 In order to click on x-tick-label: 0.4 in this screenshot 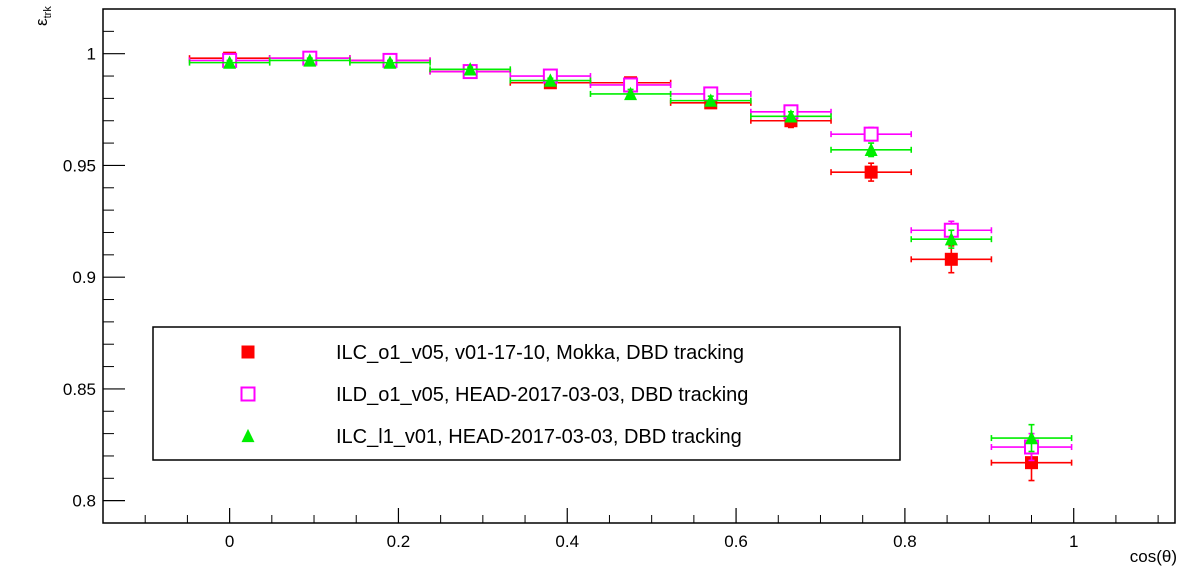, I will do `click(567, 541)`.